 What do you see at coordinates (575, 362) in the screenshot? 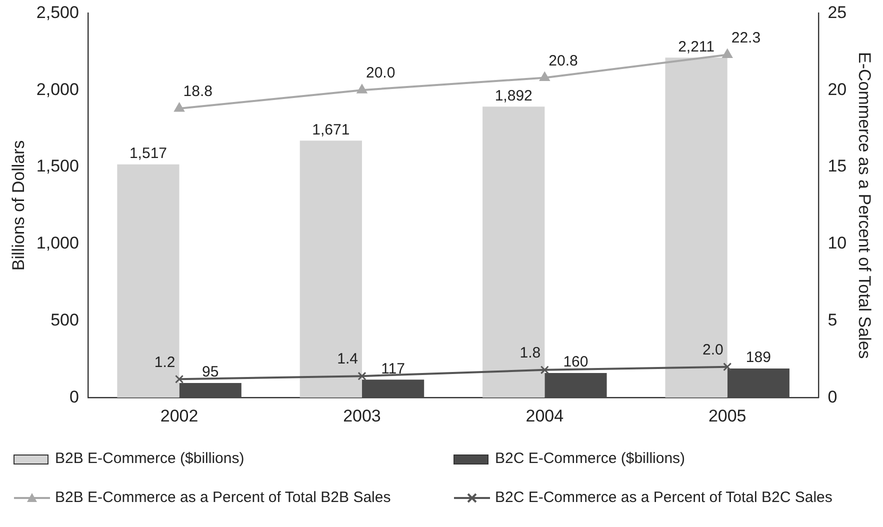
I see `data-label: 160` at bounding box center [575, 362].